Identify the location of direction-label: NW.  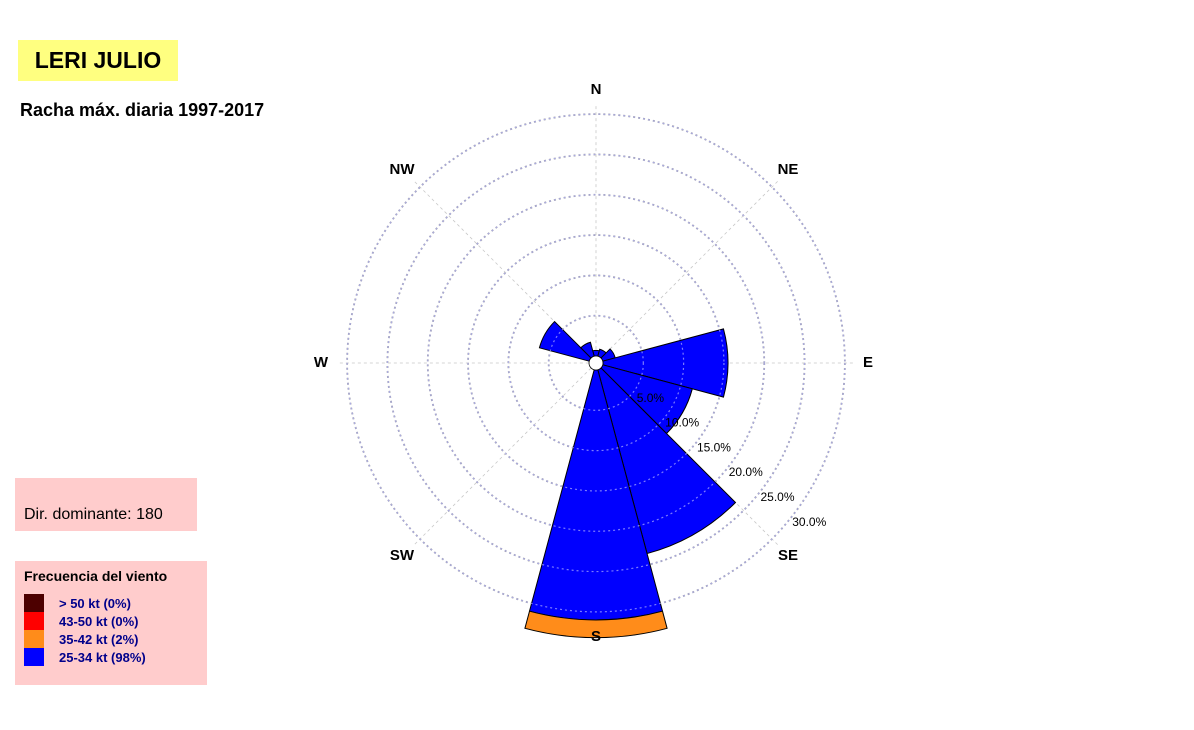
(403, 169).